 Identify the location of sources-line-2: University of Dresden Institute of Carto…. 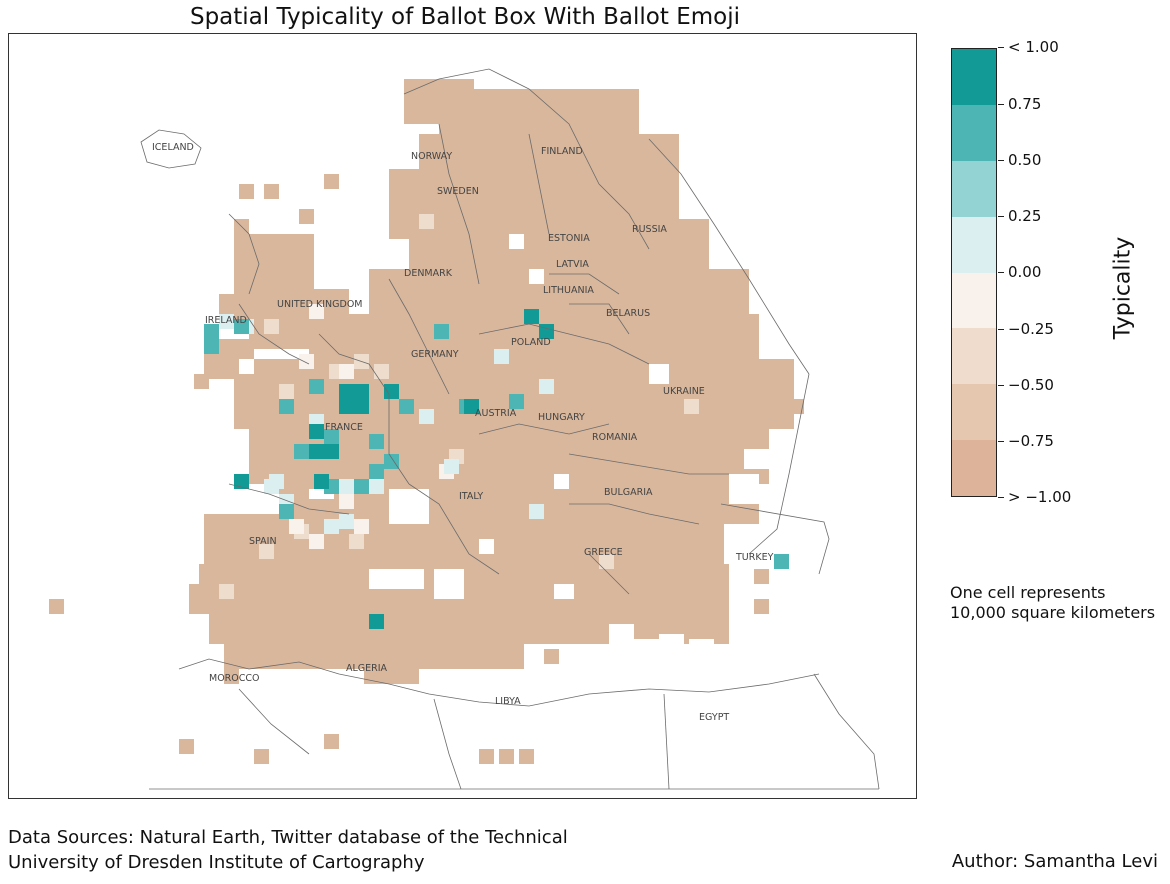
(216, 862).